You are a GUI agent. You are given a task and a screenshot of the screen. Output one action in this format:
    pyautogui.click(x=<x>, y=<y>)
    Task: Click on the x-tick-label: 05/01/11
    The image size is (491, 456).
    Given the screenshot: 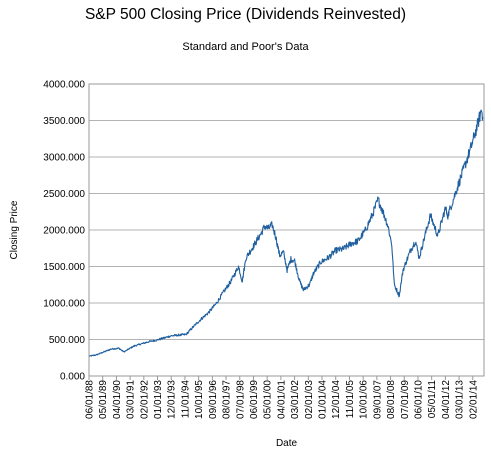 What is the action you would take?
    pyautogui.click(x=432, y=399)
    